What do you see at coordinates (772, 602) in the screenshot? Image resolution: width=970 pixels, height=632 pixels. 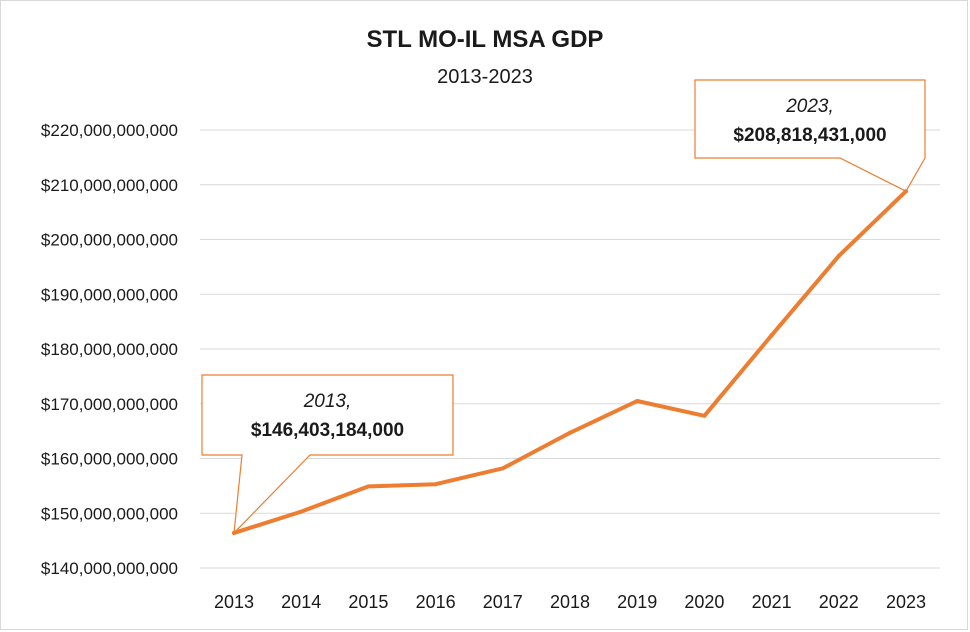 I see `x-tick-label: 2021` at bounding box center [772, 602].